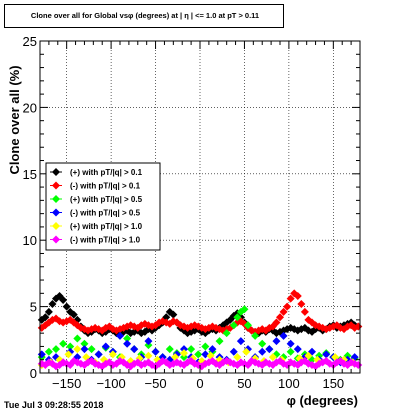 The width and height of the screenshot is (400, 414). Describe the element at coordinates (244, 383) in the screenshot. I see `x-tick-label: 50` at that location.